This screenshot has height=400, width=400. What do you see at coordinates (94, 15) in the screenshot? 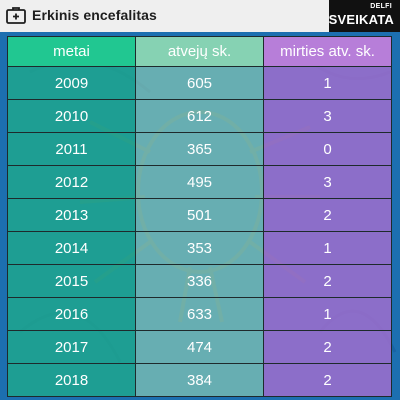
I see `page-title: Erkinis encefalitas` at bounding box center [94, 15].